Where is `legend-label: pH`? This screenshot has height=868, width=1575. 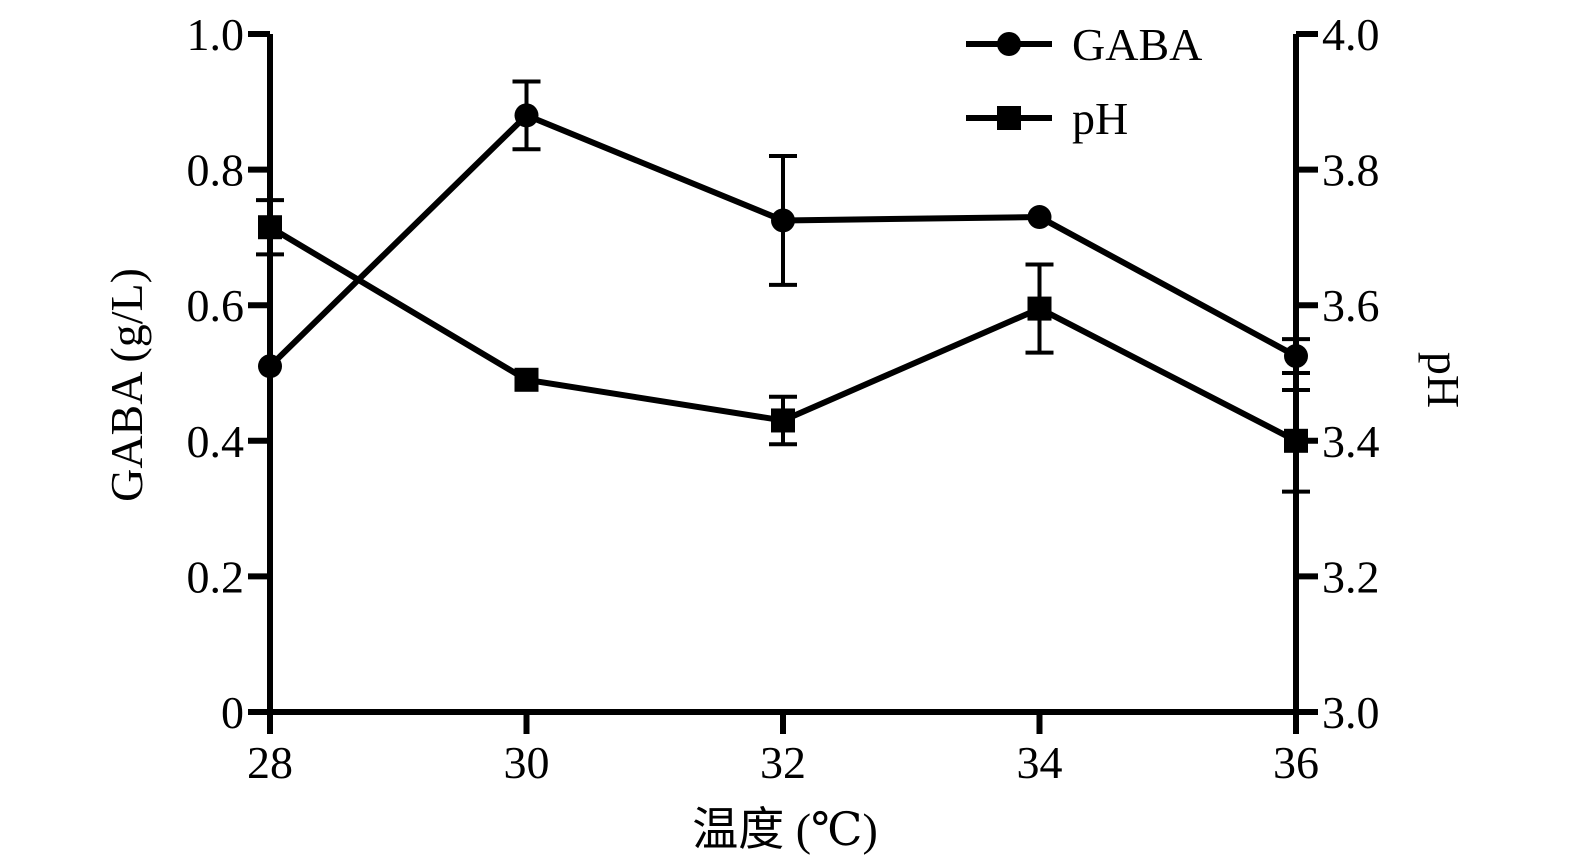
legend-label: pH is located at coordinates (1100, 118).